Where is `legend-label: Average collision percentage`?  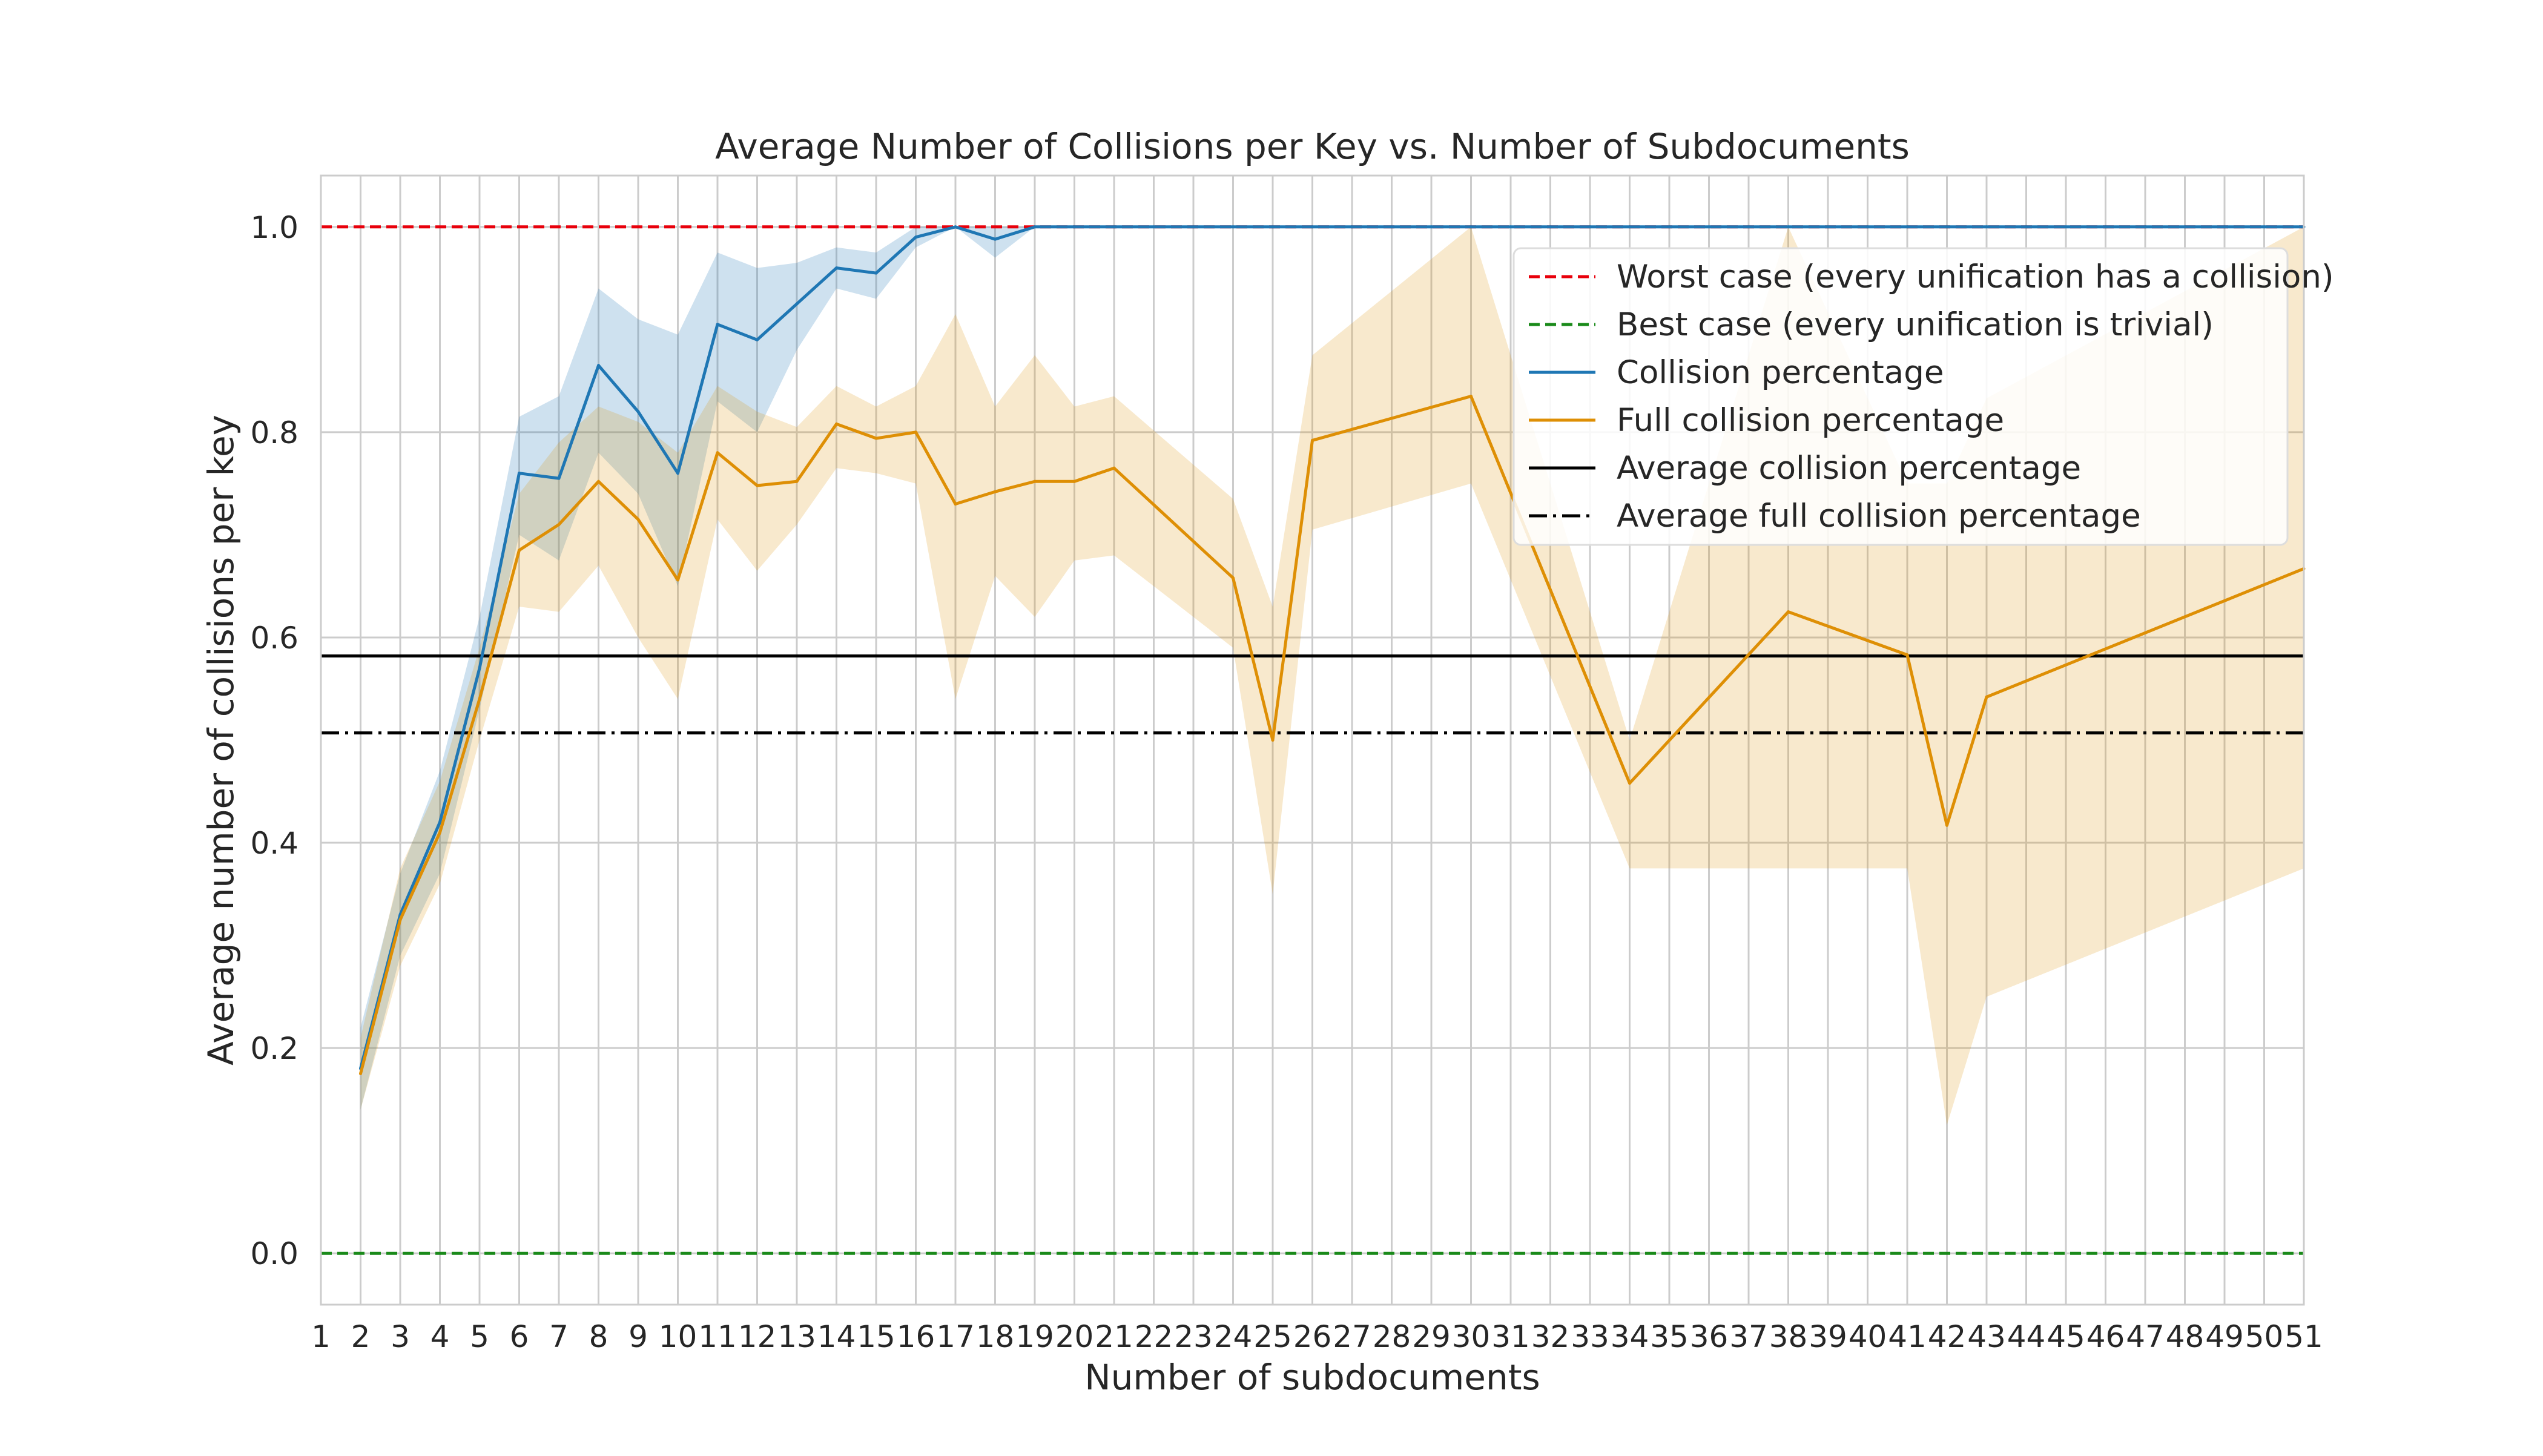
legend-label: Average collision percentage is located at coordinates (1849, 468).